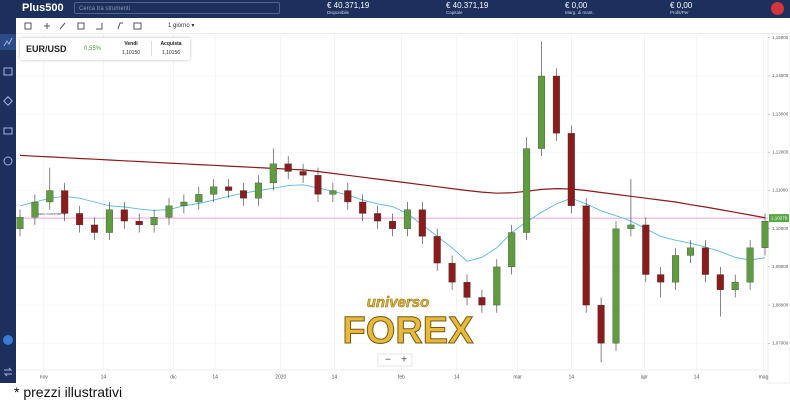 The width and height of the screenshot is (790, 405). What do you see at coordinates (50, 213) in the screenshot?
I see `current-rate-label: Tasso corrente di` at bounding box center [50, 213].